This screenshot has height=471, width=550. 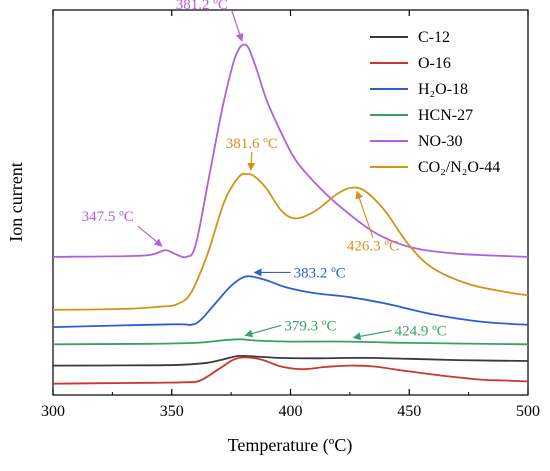 I want to click on annotation-label: 379.3 ºC, so click(x=310, y=326).